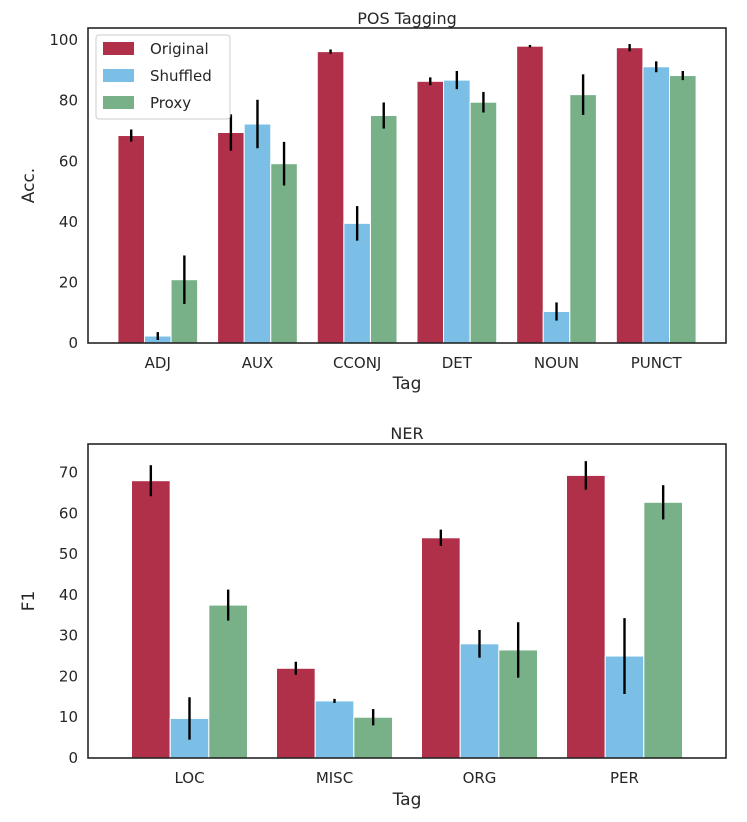  I want to click on legend-label-proxy: Proxy, so click(170, 103).